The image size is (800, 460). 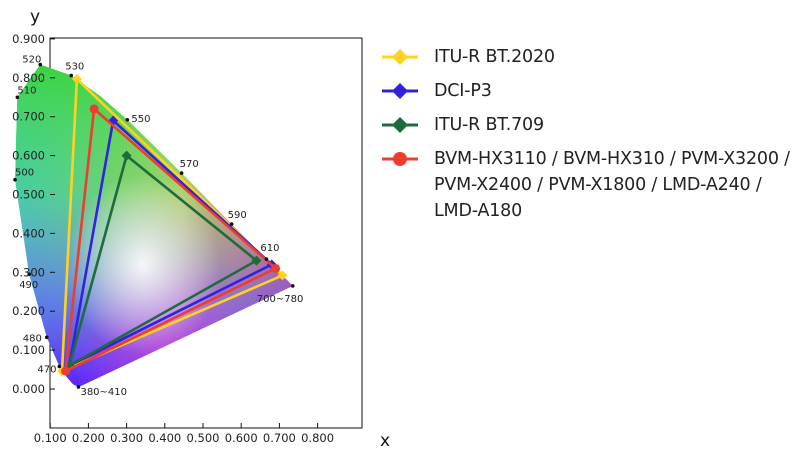 I want to click on y-tick-label: 0.300, so click(x=28, y=272).